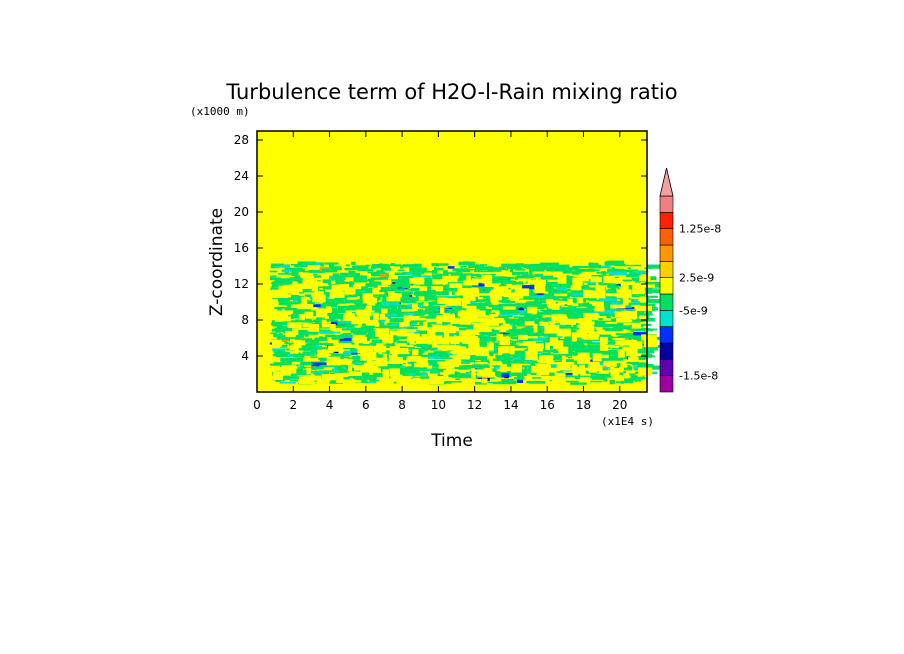 Image resolution: width=904 pixels, height=654 pixels. I want to click on colorbar-extend-arrow, so click(666, 182).